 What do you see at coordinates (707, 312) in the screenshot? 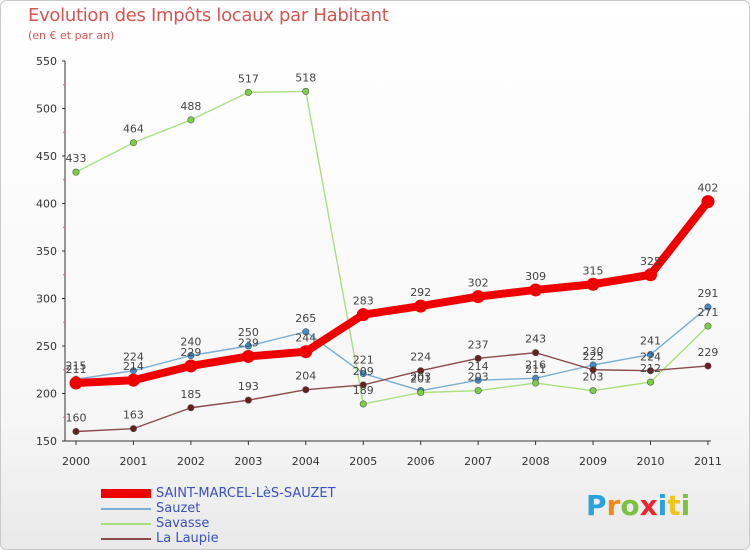
I see `data-label-savasse: 271` at bounding box center [707, 312].